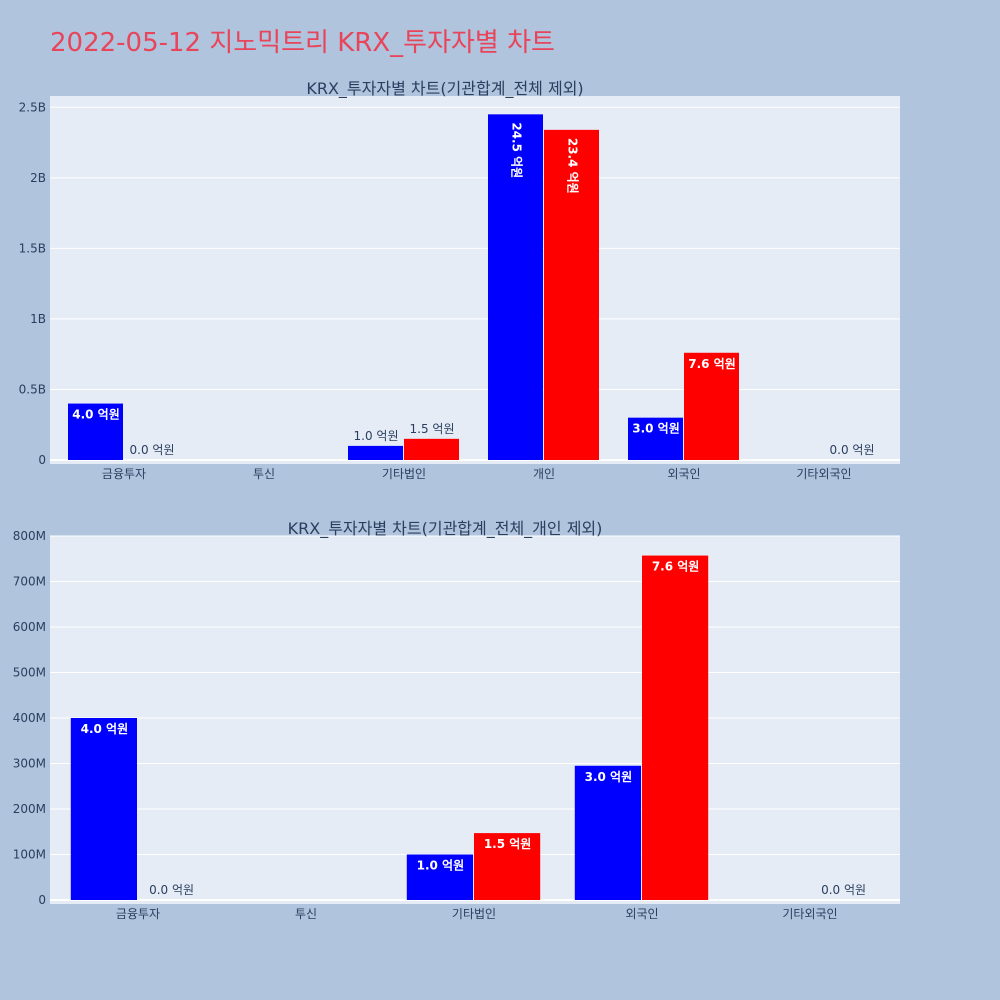 This screenshot has height=1000, width=1000. What do you see at coordinates (444, 89) in the screenshot?
I see `chart-title: KRX_투자자별 차트(기관합계_전체 제외)` at bounding box center [444, 89].